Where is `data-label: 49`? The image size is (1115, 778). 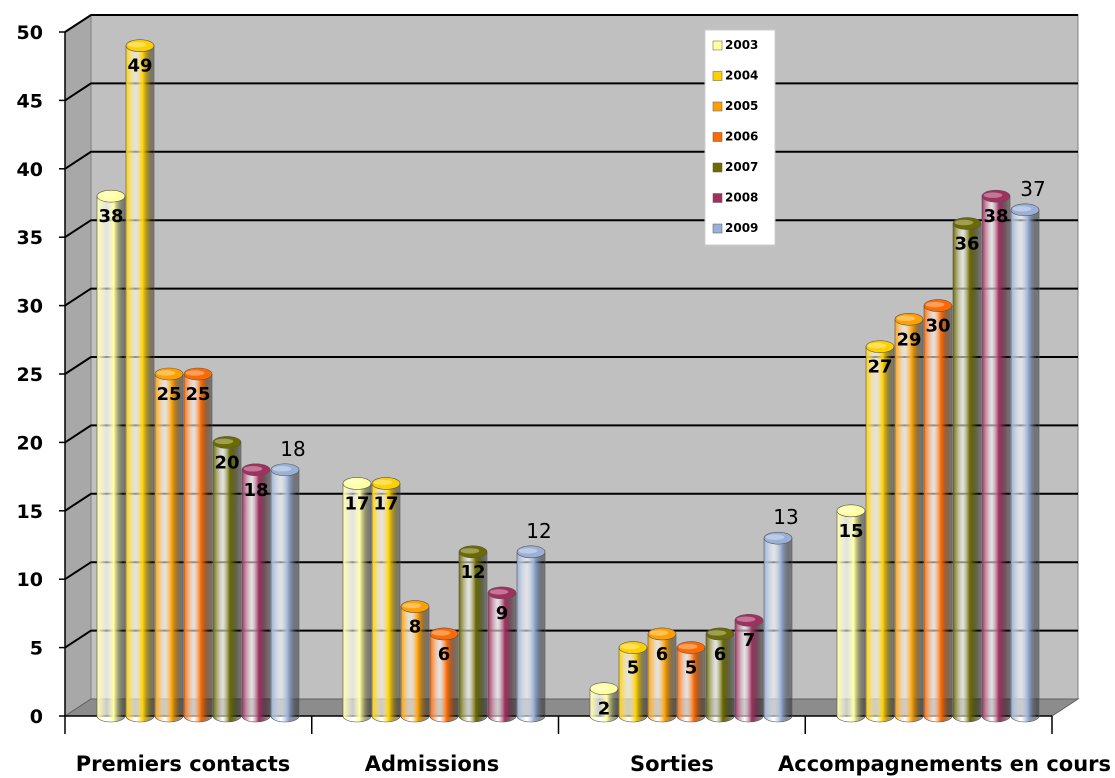 data-label: 49 is located at coordinates (139, 66).